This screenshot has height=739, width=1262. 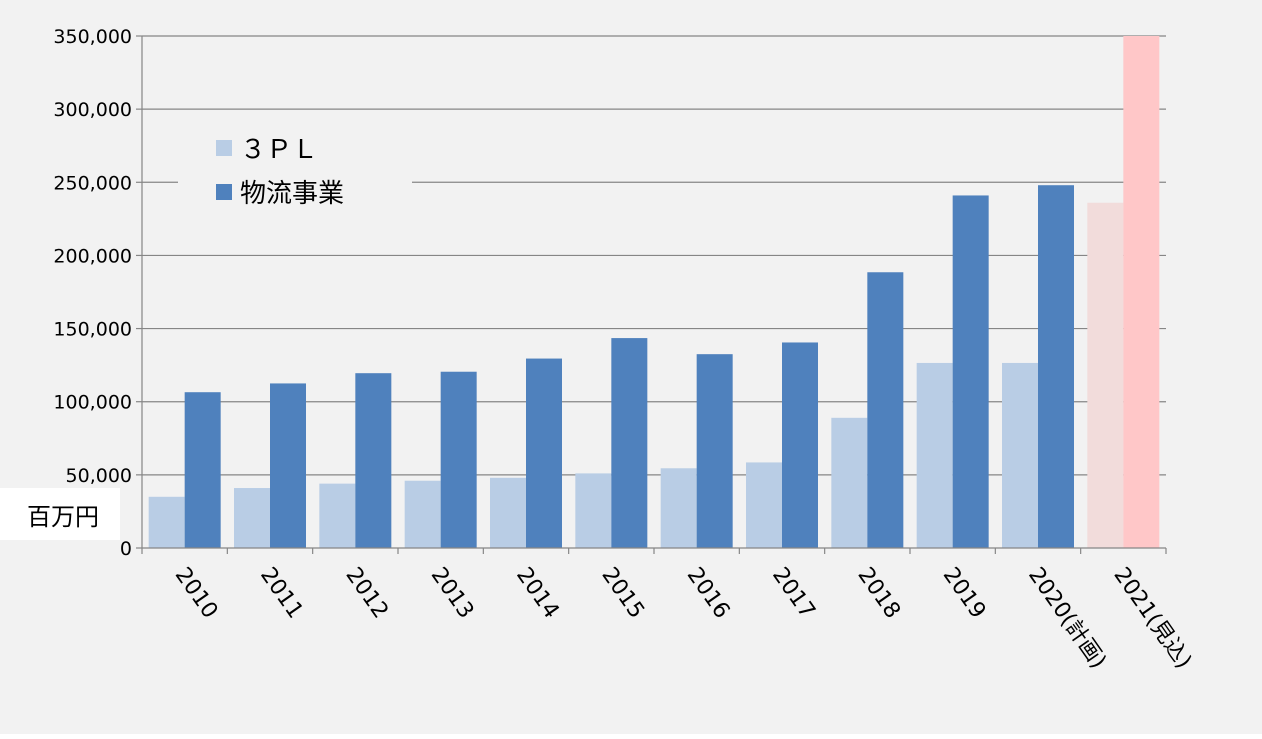 I want to click on bar-3pl-2014, so click(x=508, y=512).